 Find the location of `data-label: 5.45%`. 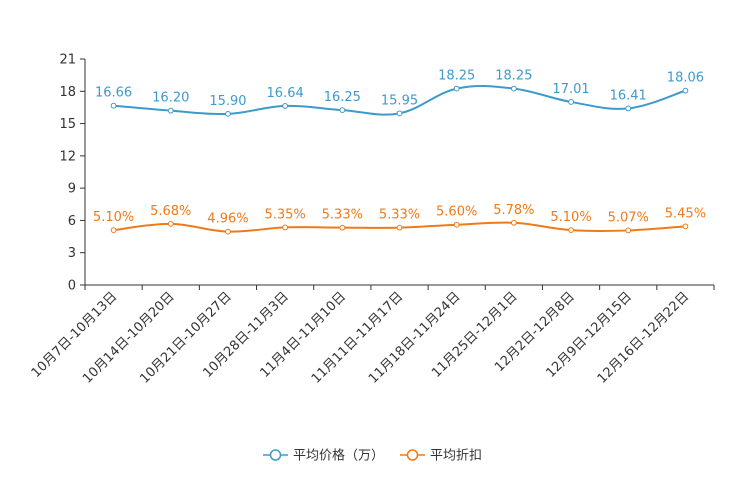

data-label: 5.45% is located at coordinates (685, 213).